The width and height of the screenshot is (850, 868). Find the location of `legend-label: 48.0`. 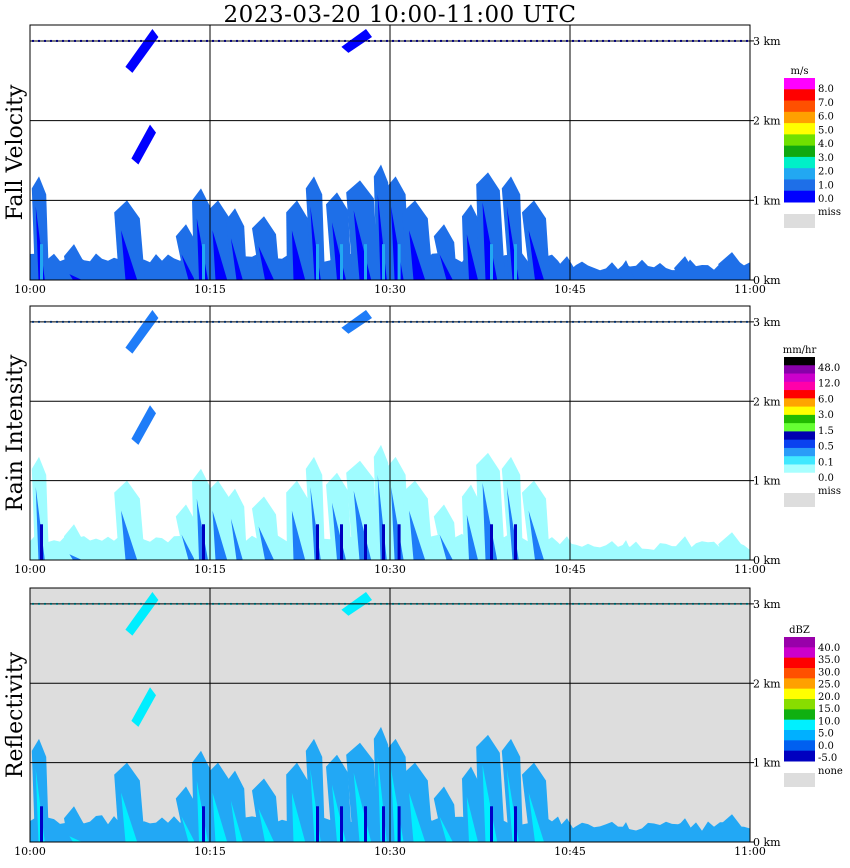

legend-label: 48.0 is located at coordinates (829, 368).